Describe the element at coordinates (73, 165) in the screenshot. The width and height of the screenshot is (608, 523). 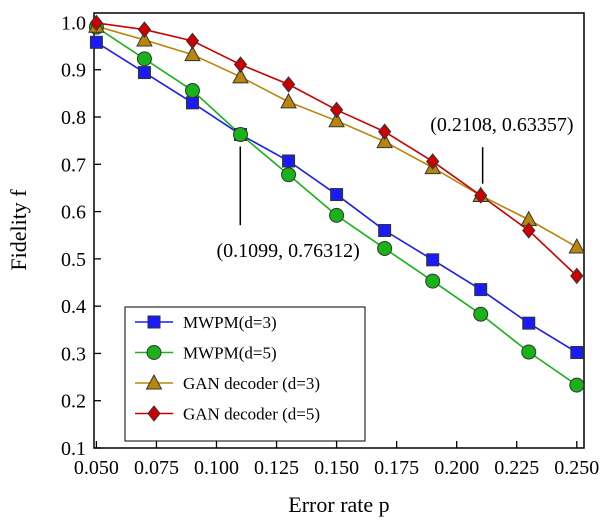
I see `y-tick-label: 0.7` at that location.